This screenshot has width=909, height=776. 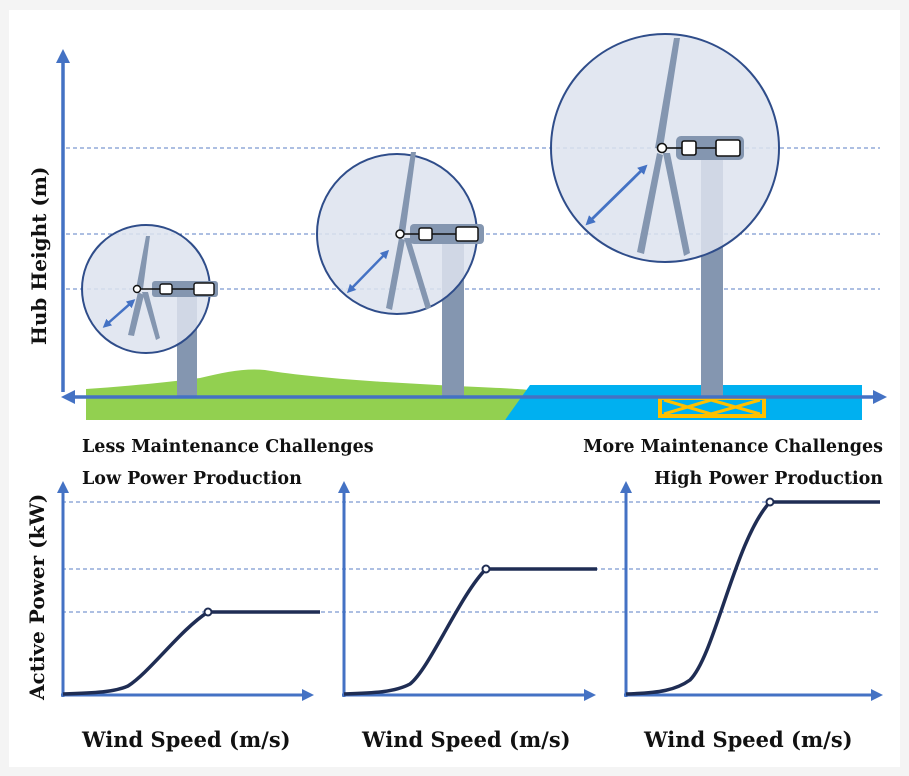 I want to click on rated-point-large, so click(x=770, y=502).